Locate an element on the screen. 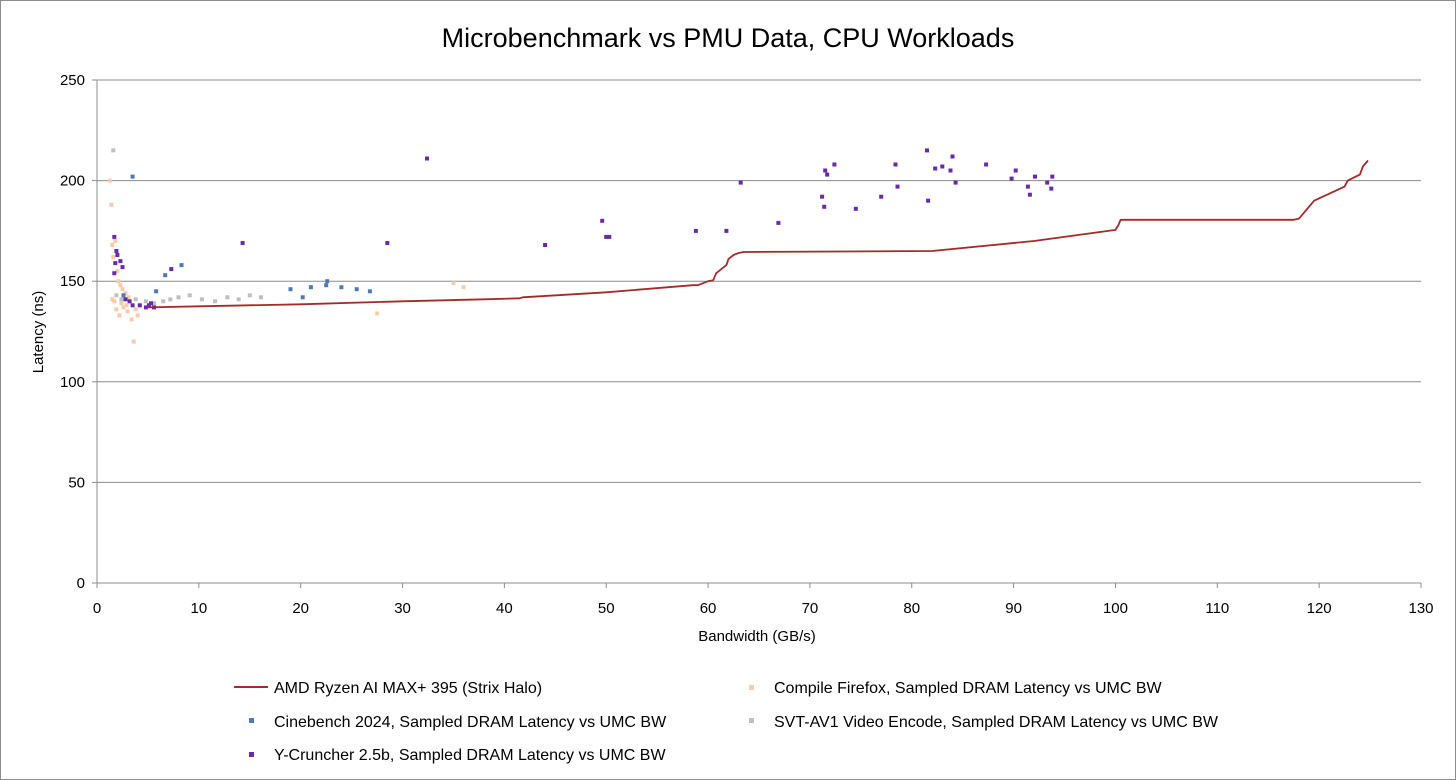 The height and width of the screenshot is (780, 1456). x-tick-label: 20 is located at coordinates (300, 608).